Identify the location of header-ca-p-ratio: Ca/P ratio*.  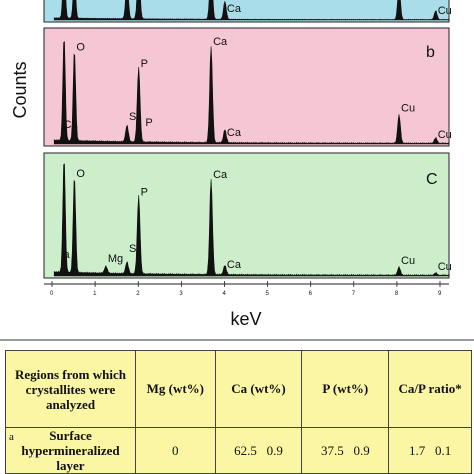
(430, 389).